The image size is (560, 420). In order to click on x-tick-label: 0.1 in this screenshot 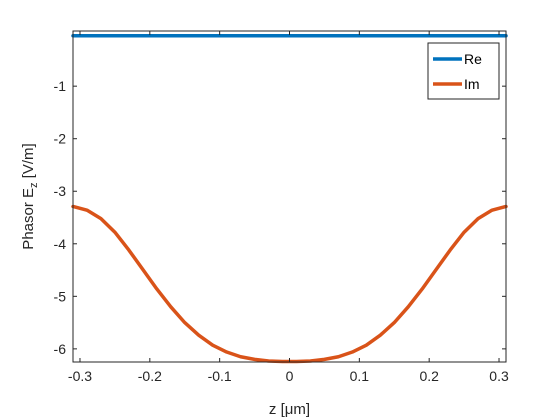, I will do `click(360, 376)`.